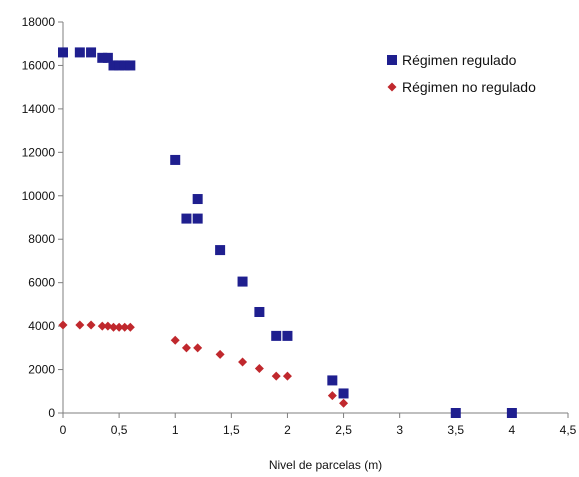 The width and height of the screenshot is (579, 477). What do you see at coordinates (287, 430) in the screenshot?
I see `x-tick-label: 2` at bounding box center [287, 430].